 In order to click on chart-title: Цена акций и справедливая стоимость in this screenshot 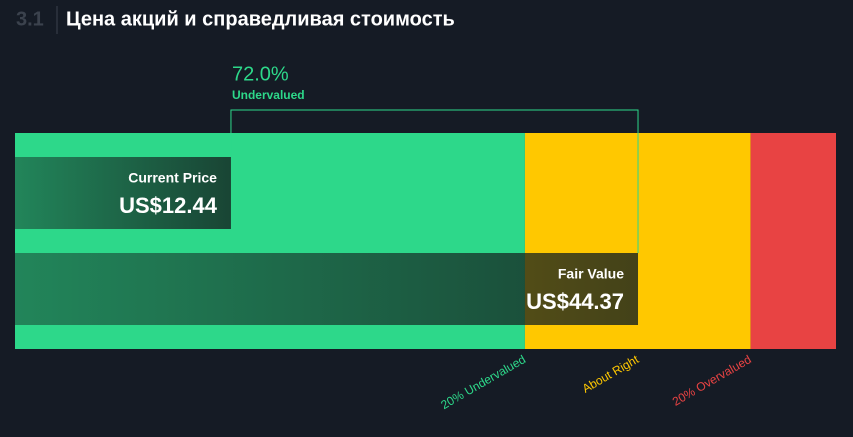, I will do `click(260, 19)`.